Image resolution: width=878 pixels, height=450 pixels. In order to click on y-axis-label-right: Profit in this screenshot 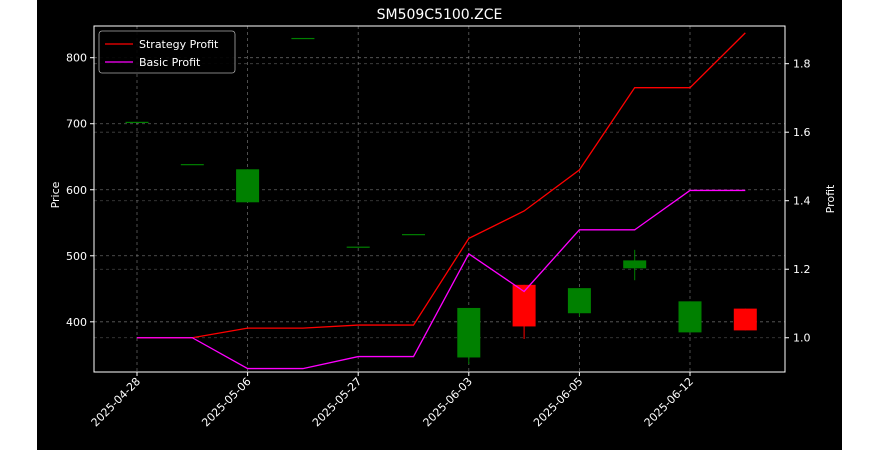, I will do `click(830, 198)`.